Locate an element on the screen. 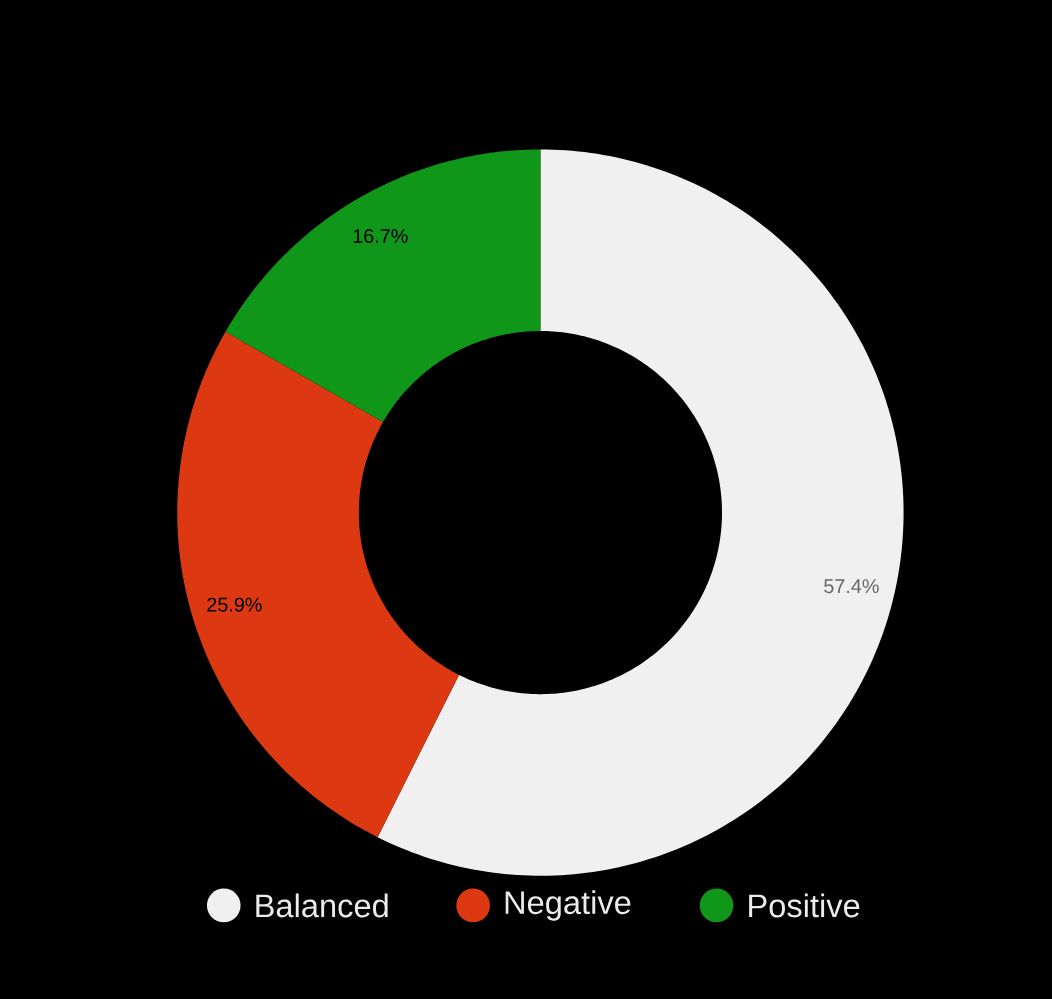 This screenshot has width=1052, height=999. data-label: 16.7% is located at coordinates (380, 235).